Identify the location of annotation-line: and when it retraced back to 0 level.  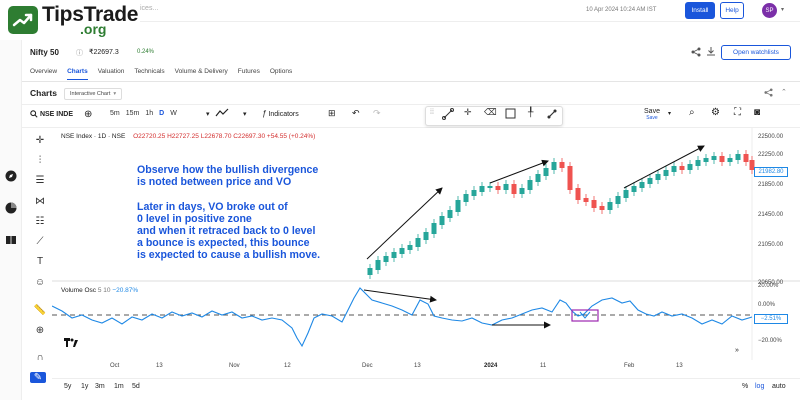
(226, 231).